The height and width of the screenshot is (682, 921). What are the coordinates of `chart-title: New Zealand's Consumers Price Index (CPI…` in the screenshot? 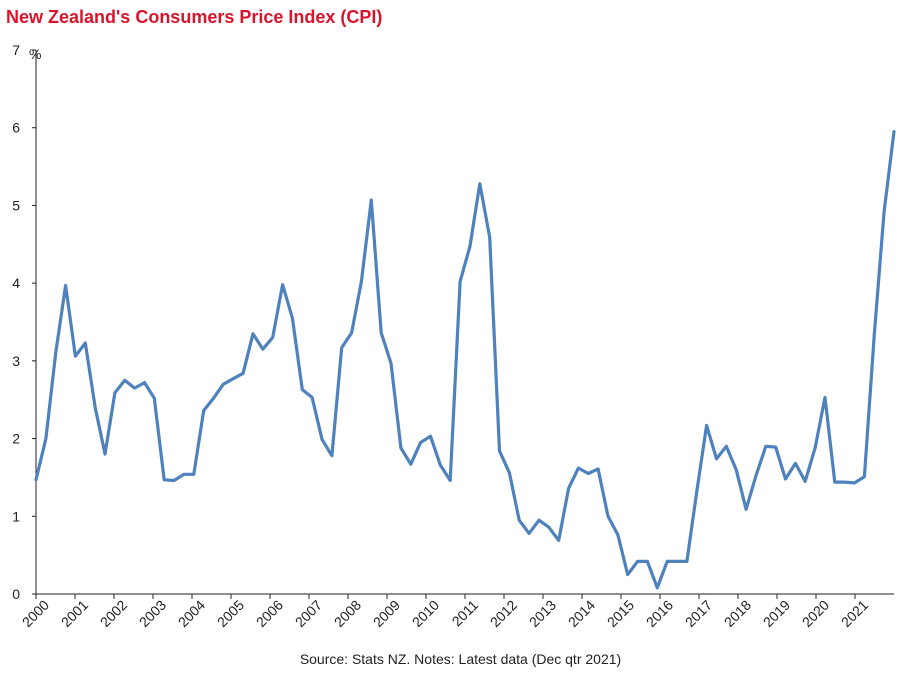 It's located at (194, 17).